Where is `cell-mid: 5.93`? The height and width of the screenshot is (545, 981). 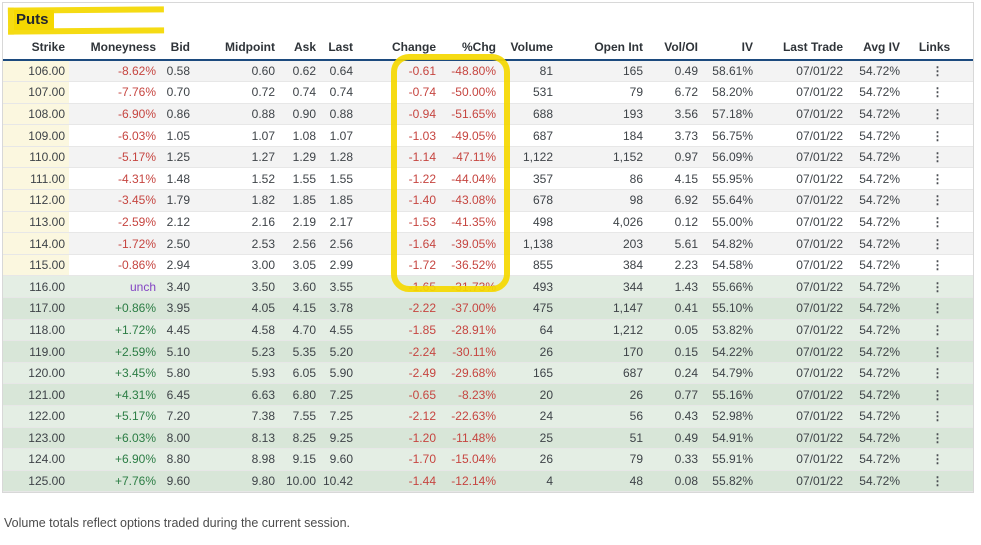 cell-mid: 5.93 is located at coordinates (236, 373).